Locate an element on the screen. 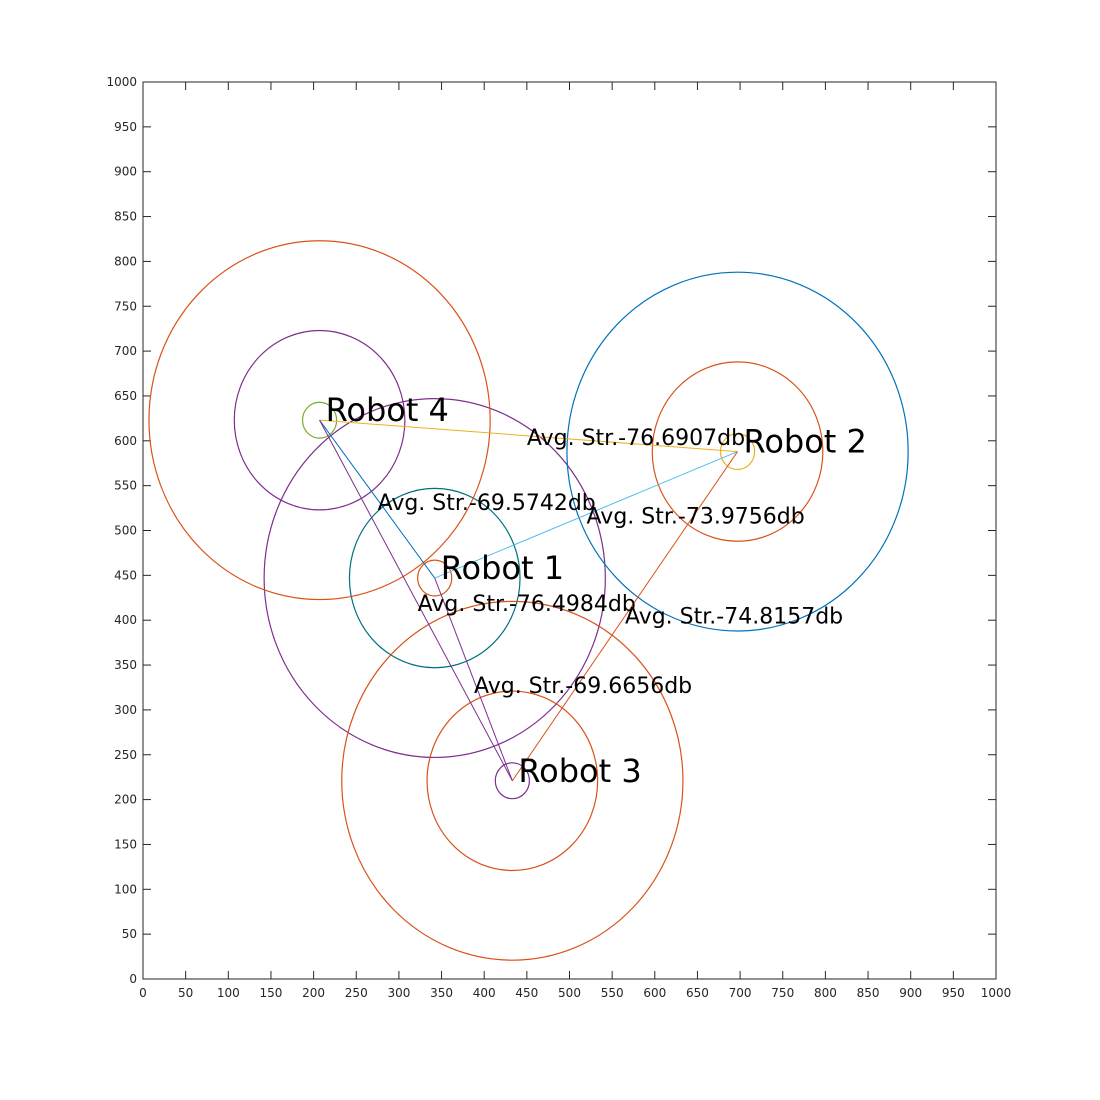  link-strength-label: Avg. Str.-69.5742db is located at coordinates (487, 503).